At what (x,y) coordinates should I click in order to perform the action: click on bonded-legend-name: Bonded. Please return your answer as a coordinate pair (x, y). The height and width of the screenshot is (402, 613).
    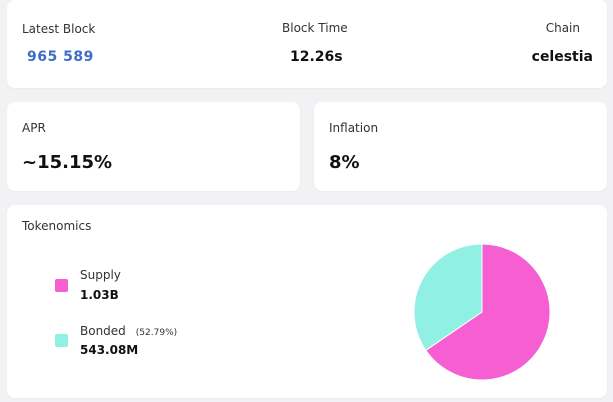
    Looking at the image, I should click on (103, 331).